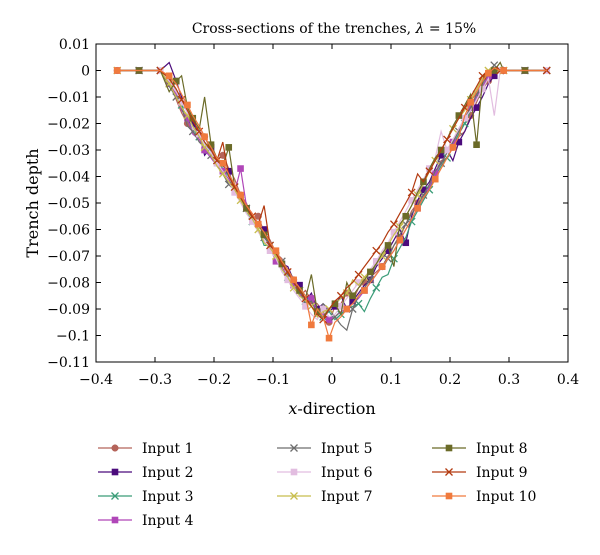 This screenshot has width=600, height=555. I want to click on legend-item: Input 10, so click(484, 497).